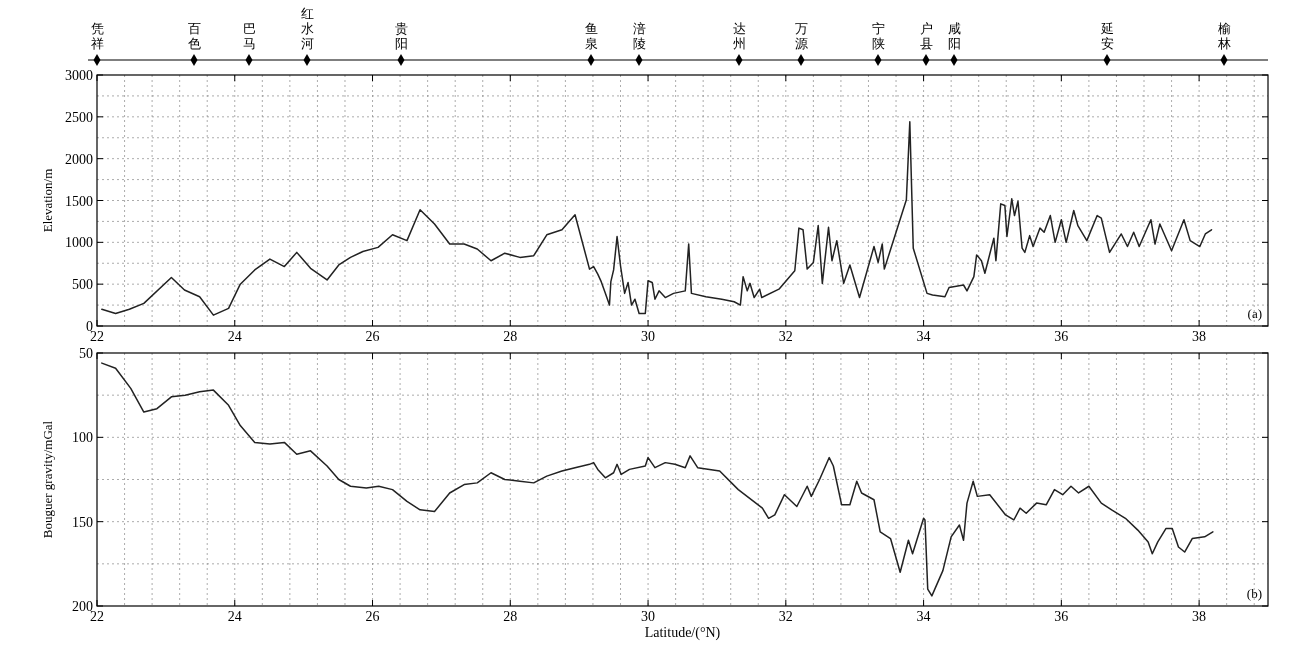 Image resolution: width=1294 pixels, height=647 pixels. I want to click on text: 延安, so click(1106, 36).